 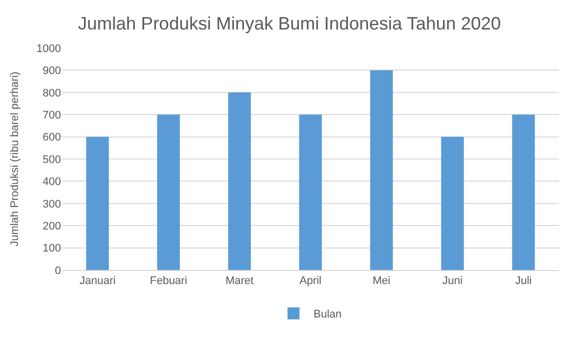 What do you see at coordinates (381, 281) in the screenshot?
I see `x-tick-label: Mei` at bounding box center [381, 281].